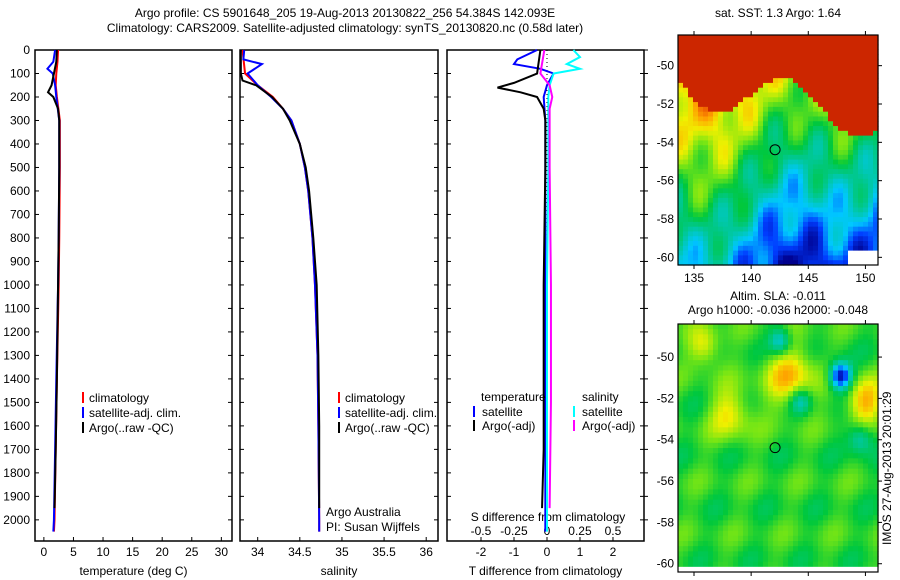 This screenshot has height=580, width=900. Describe the element at coordinates (887, 468) in the screenshot. I see `timestamp-label: IMOS 27-Aug-2013 20:01:29` at that location.